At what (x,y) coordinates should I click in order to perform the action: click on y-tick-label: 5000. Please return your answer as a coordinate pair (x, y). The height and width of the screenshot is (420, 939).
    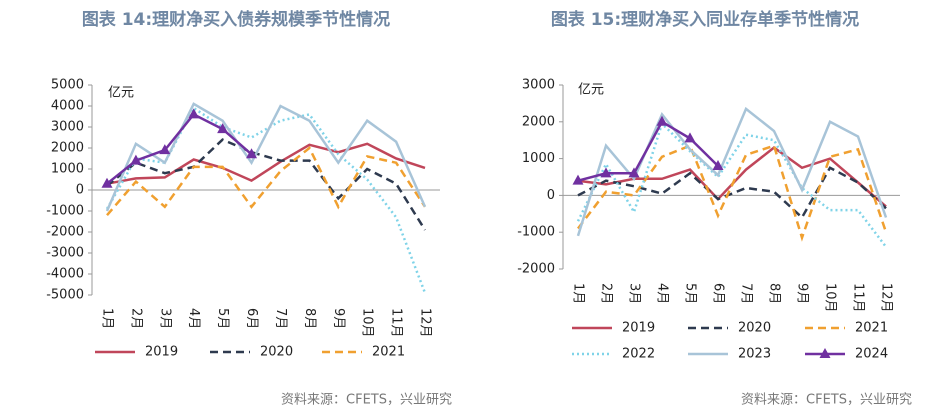
    Looking at the image, I should click on (67, 85).